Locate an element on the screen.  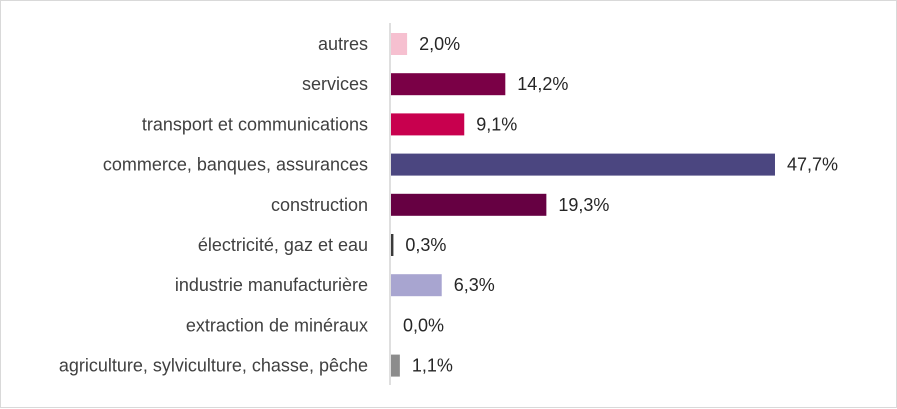
category-label: services is located at coordinates (335, 84).